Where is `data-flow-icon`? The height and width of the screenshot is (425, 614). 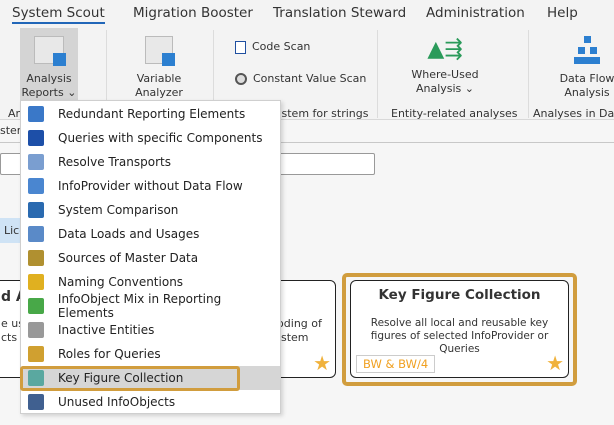
data-flow-icon is located at coordinates (587, 50).